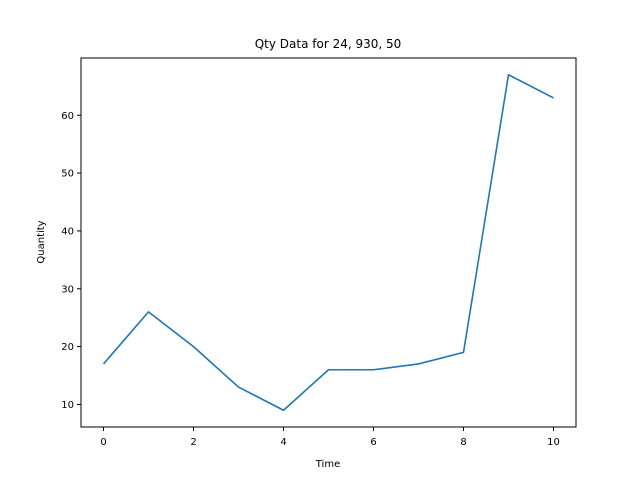  Describe the element at coordinates (328, 44) in the screenshot. I see `chart-title: Qty Data for 24, 930, 50` at that location.